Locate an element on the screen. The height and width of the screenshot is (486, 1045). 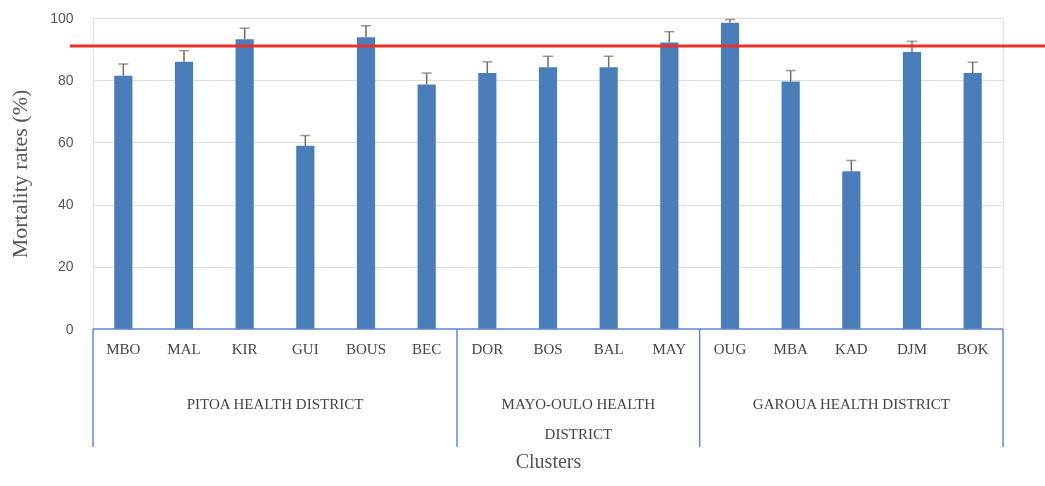
x-tick-label: KIR is located at coordinates (244, 348).